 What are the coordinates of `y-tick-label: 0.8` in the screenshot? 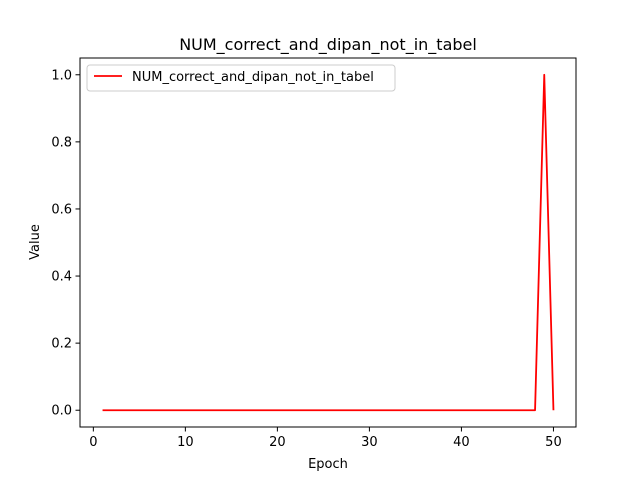 It's located at (61, 142).